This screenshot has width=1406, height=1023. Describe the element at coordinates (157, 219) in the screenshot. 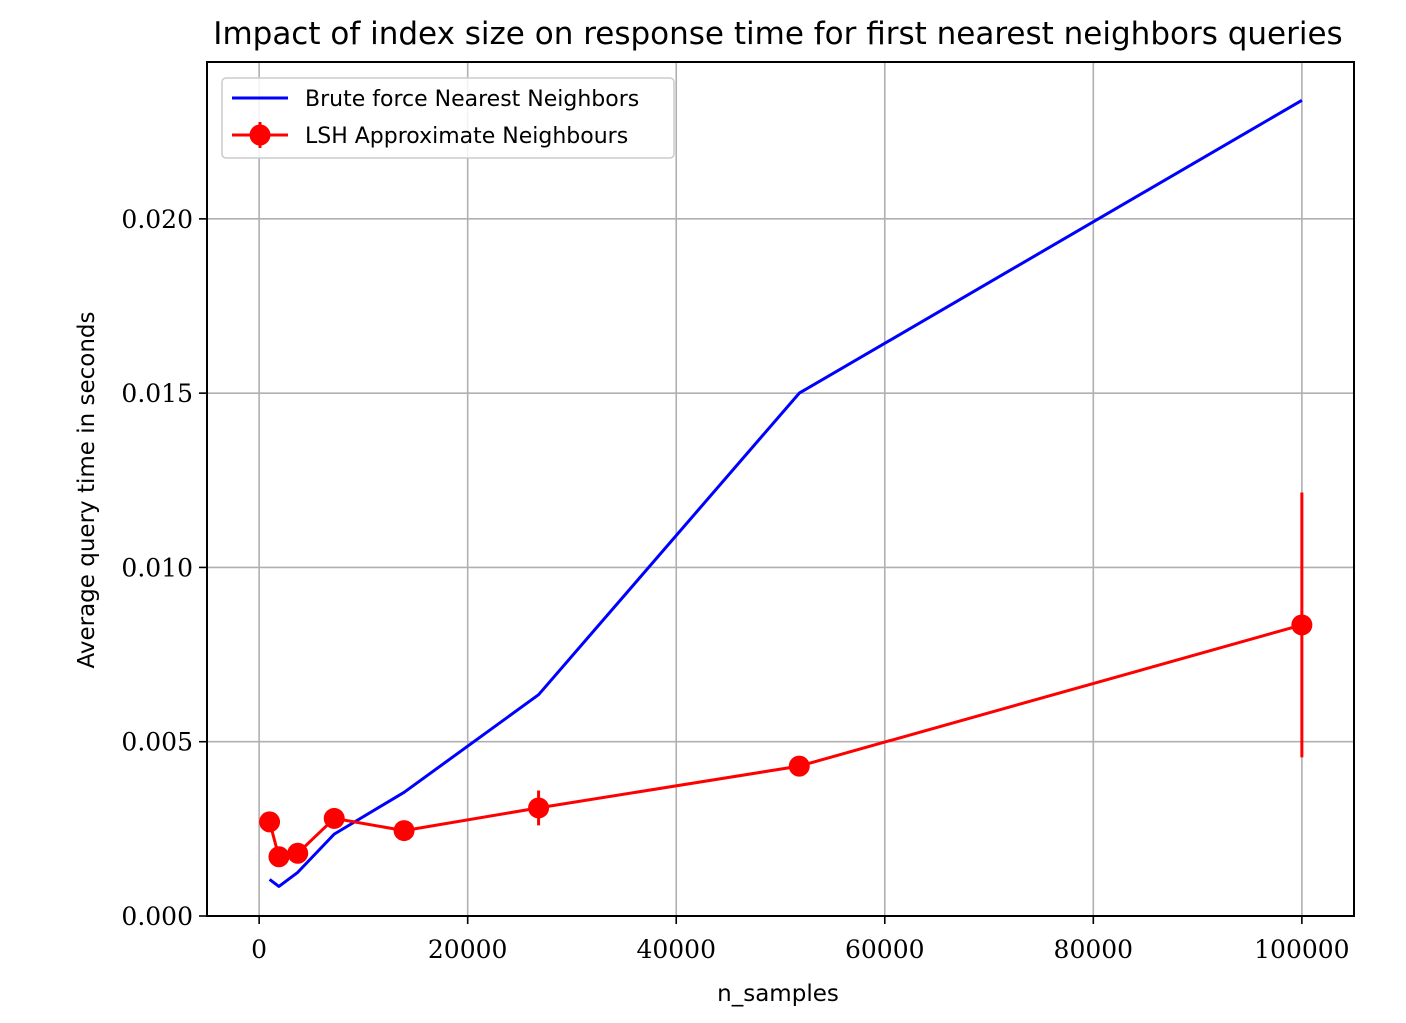

I see `y-tick-label: 0.020` at that location.